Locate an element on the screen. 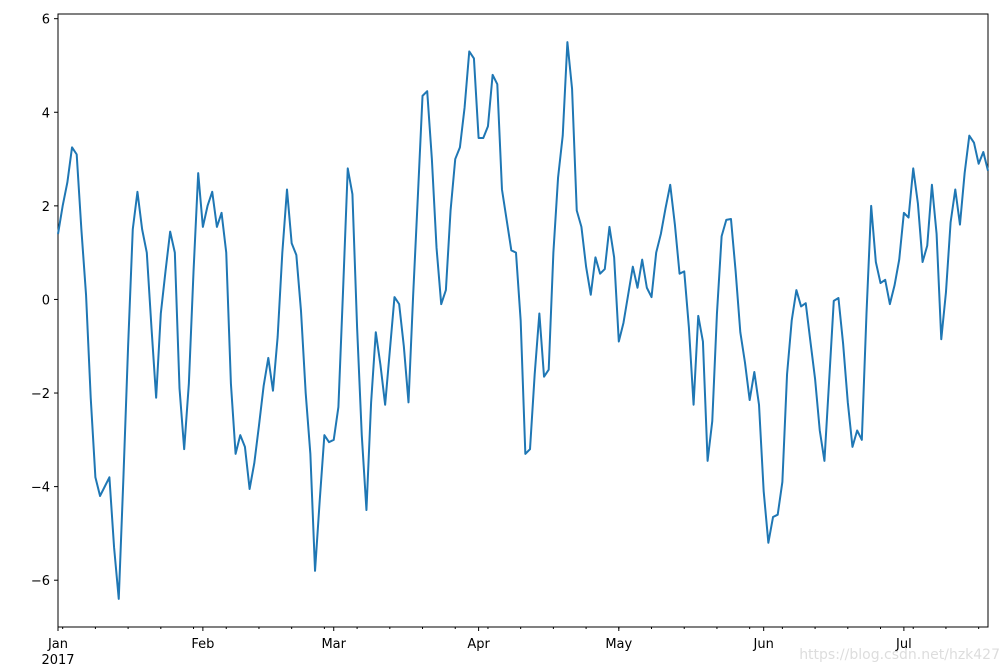 The image size is (1008, 672). y-tick-label: 4 is located at coordinates (46, 113).